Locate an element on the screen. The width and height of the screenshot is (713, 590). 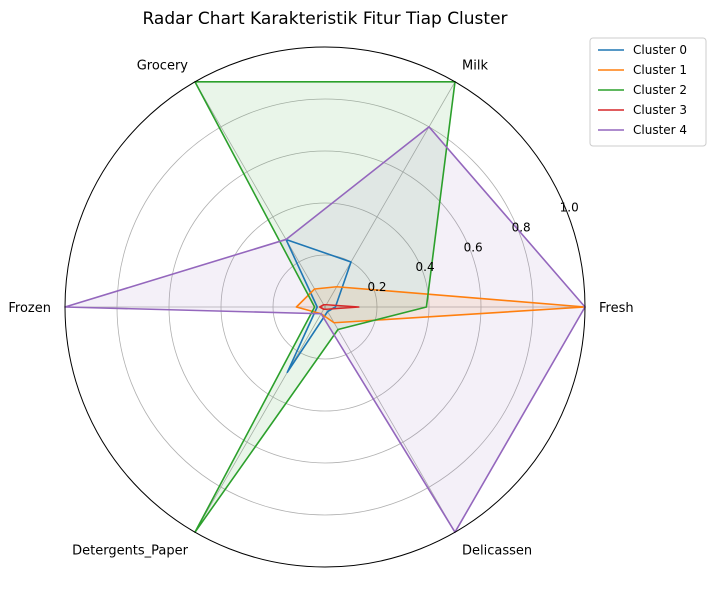
category-label: Delicassen is located at coordinates (497, 550).